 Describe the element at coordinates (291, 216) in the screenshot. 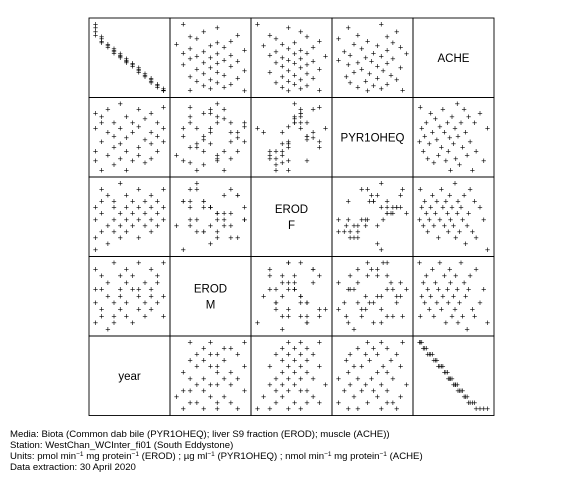

I see `panel-2-2: EROD F` at that location.